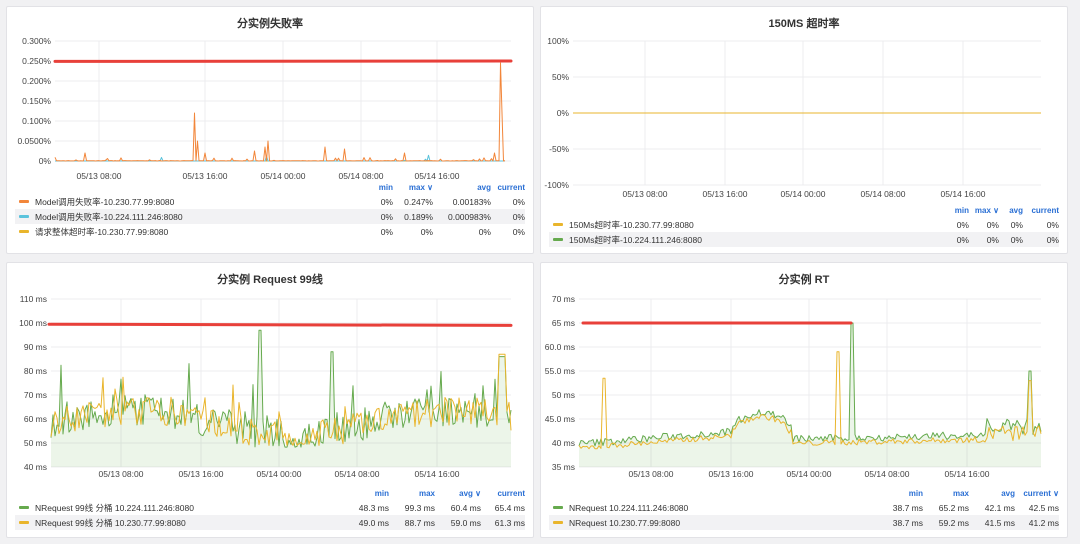 The width and height of the screenshot is (1080, 544). Describe the element at coordinates (34, 141) in the screenshot. I see `y-tick-label: 0.0500%` at that location.